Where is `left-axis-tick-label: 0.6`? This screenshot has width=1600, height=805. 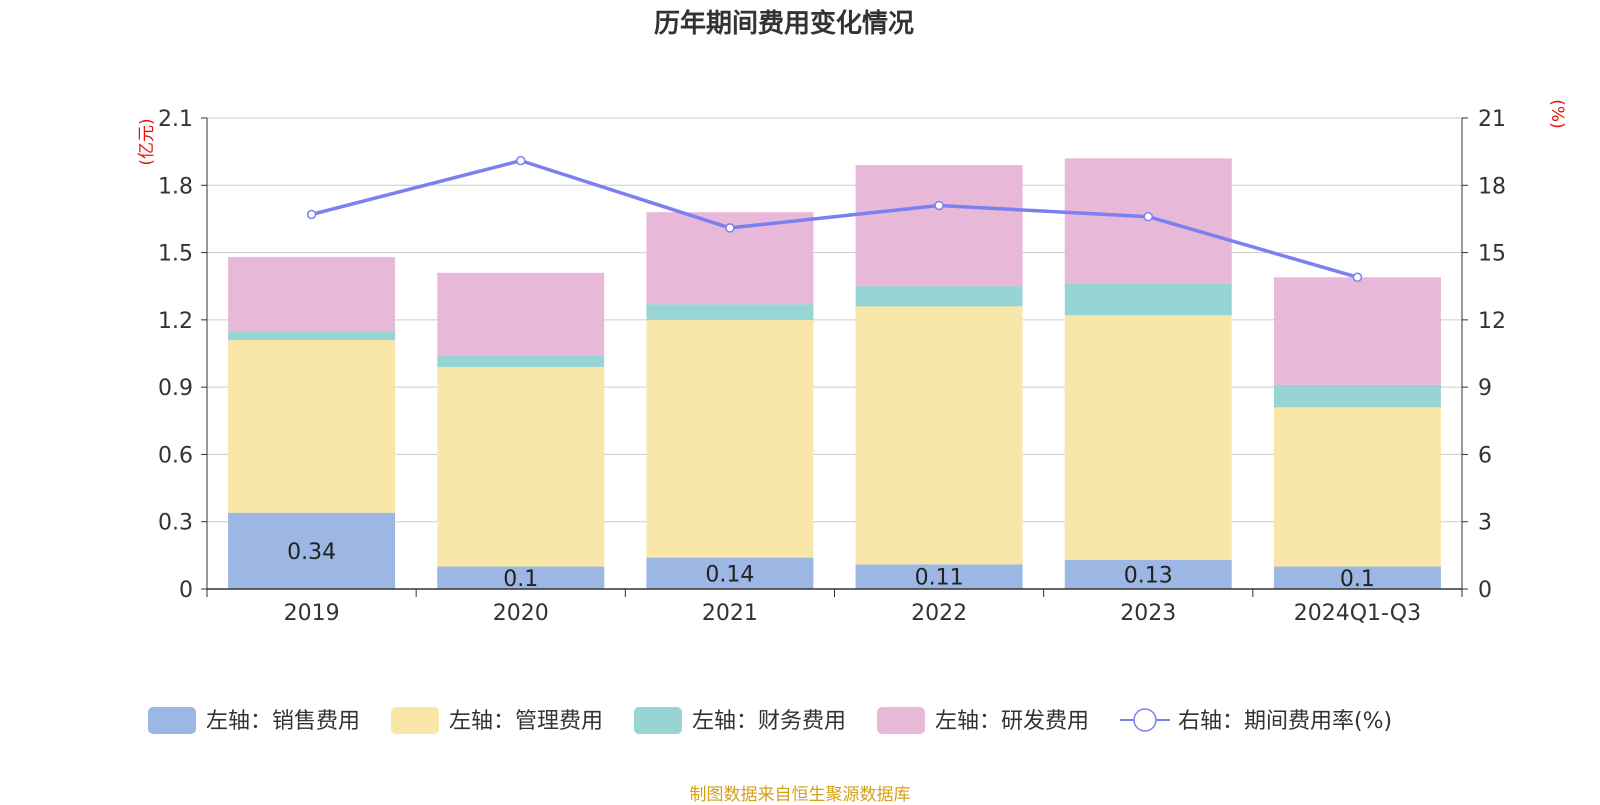 left-axis-tick-label: 0.6 is located at coordinates (175, 455).